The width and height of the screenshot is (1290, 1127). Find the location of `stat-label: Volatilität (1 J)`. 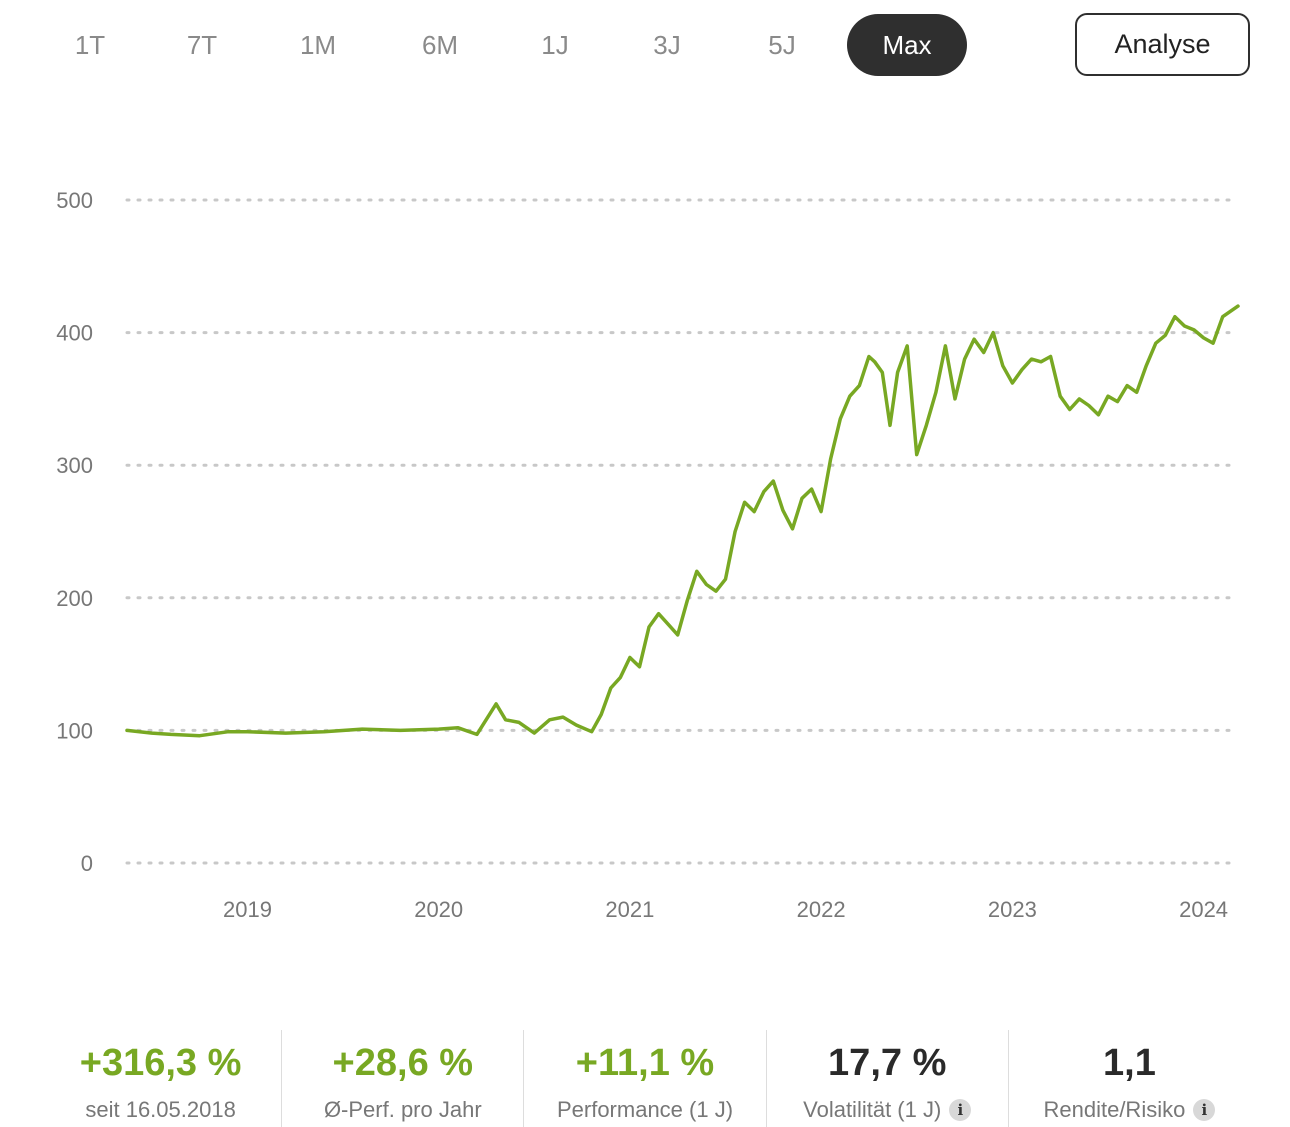

stat-label: Volatilität (1 J) is located at coordinates (872, 1109).